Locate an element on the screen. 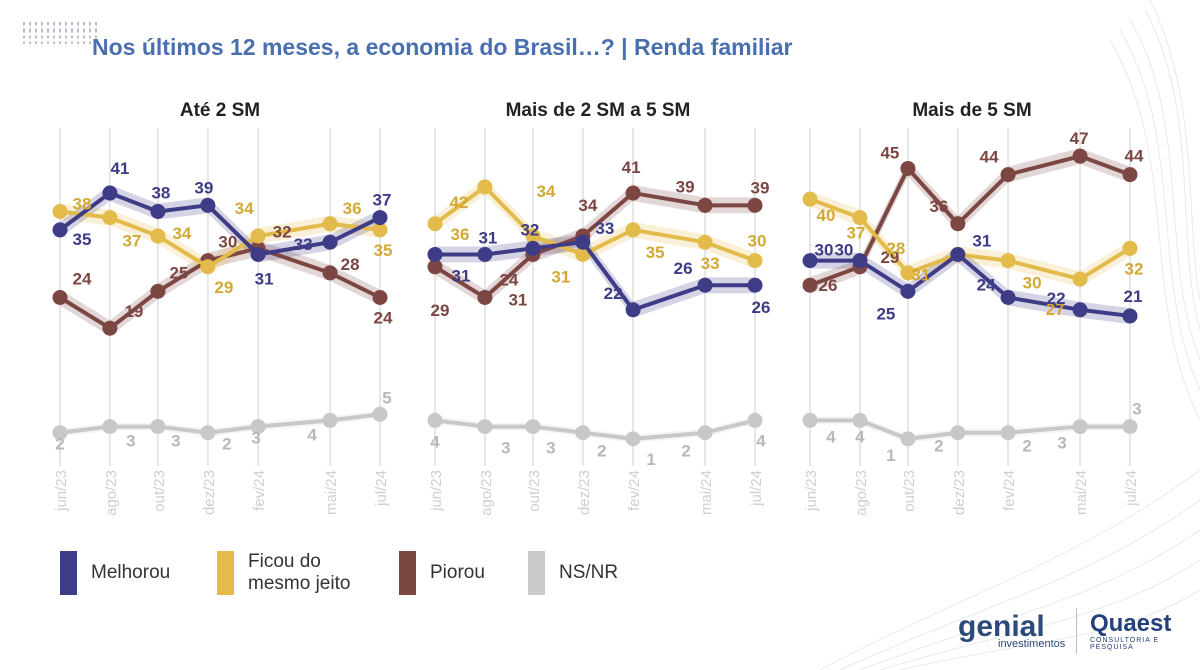 Image resolution: width=1200 pixels, height=670 pixels. legend-label-nsnr: NS/NR is located at coordinates (589, 572).